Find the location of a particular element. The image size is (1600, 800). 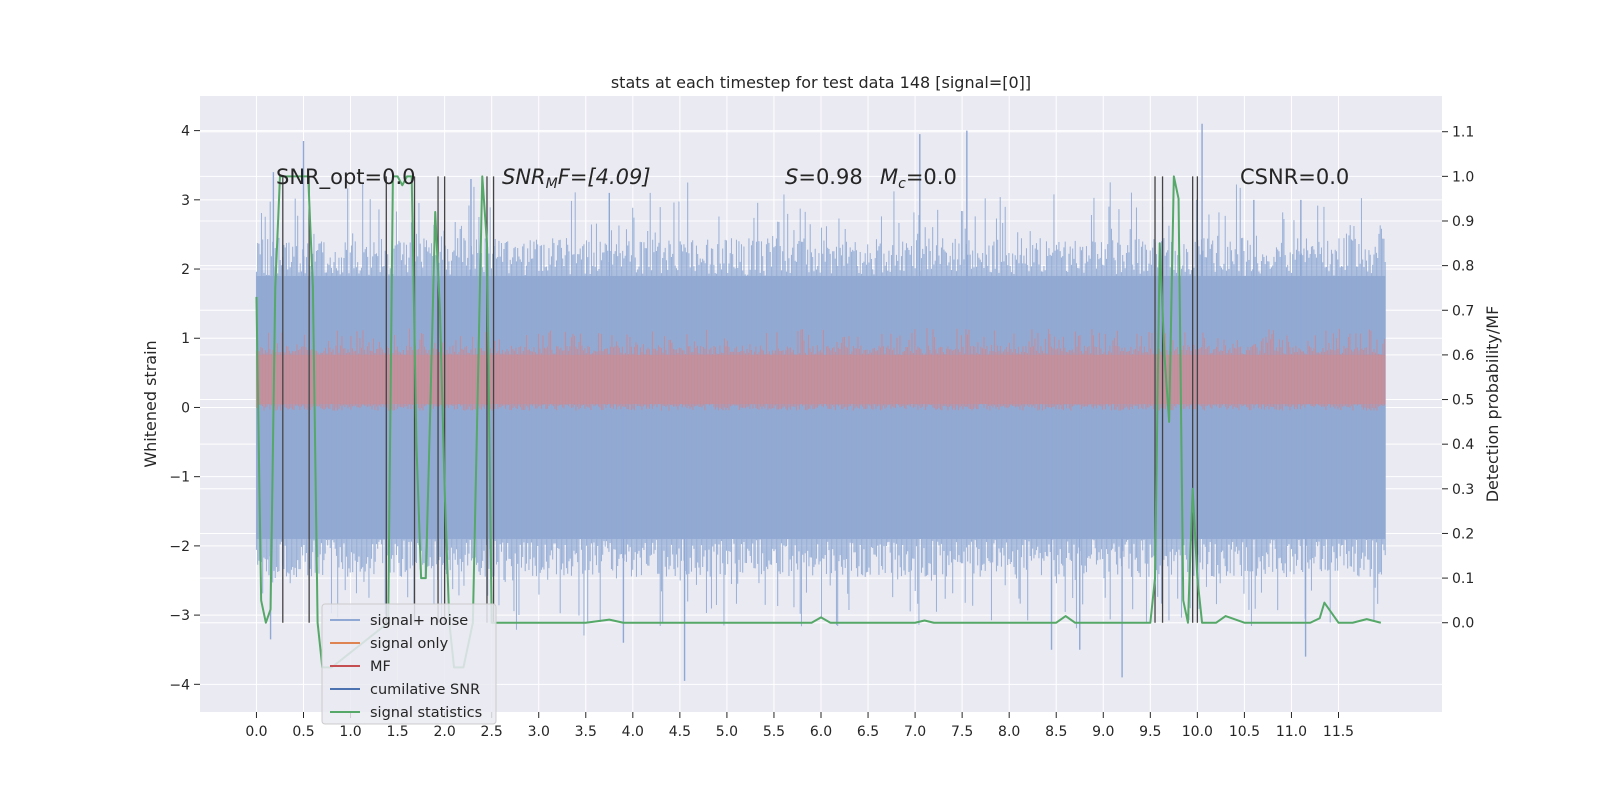

mf-trace is located at coordinates (820, 369).